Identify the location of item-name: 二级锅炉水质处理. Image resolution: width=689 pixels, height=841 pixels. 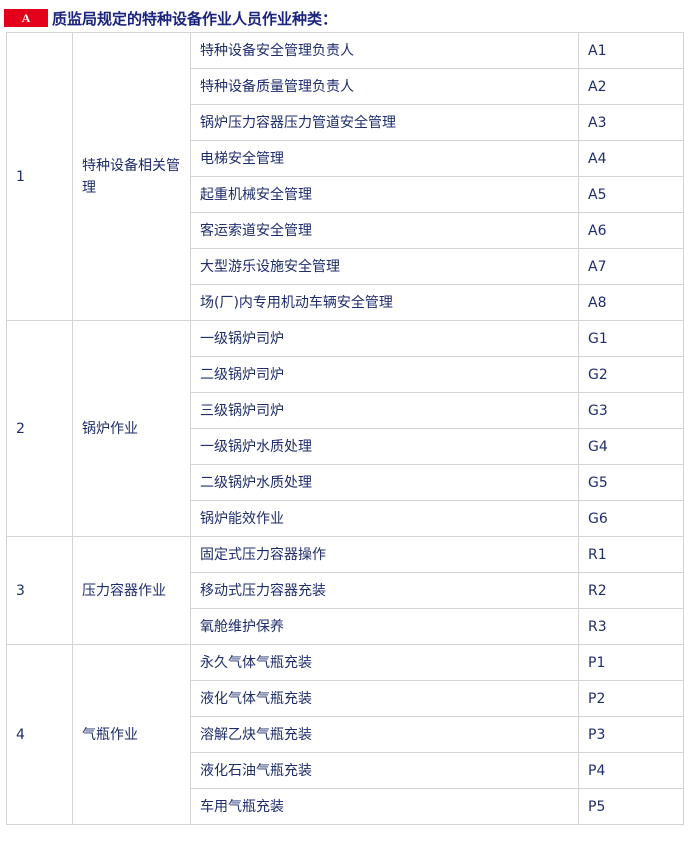
(384, 482).